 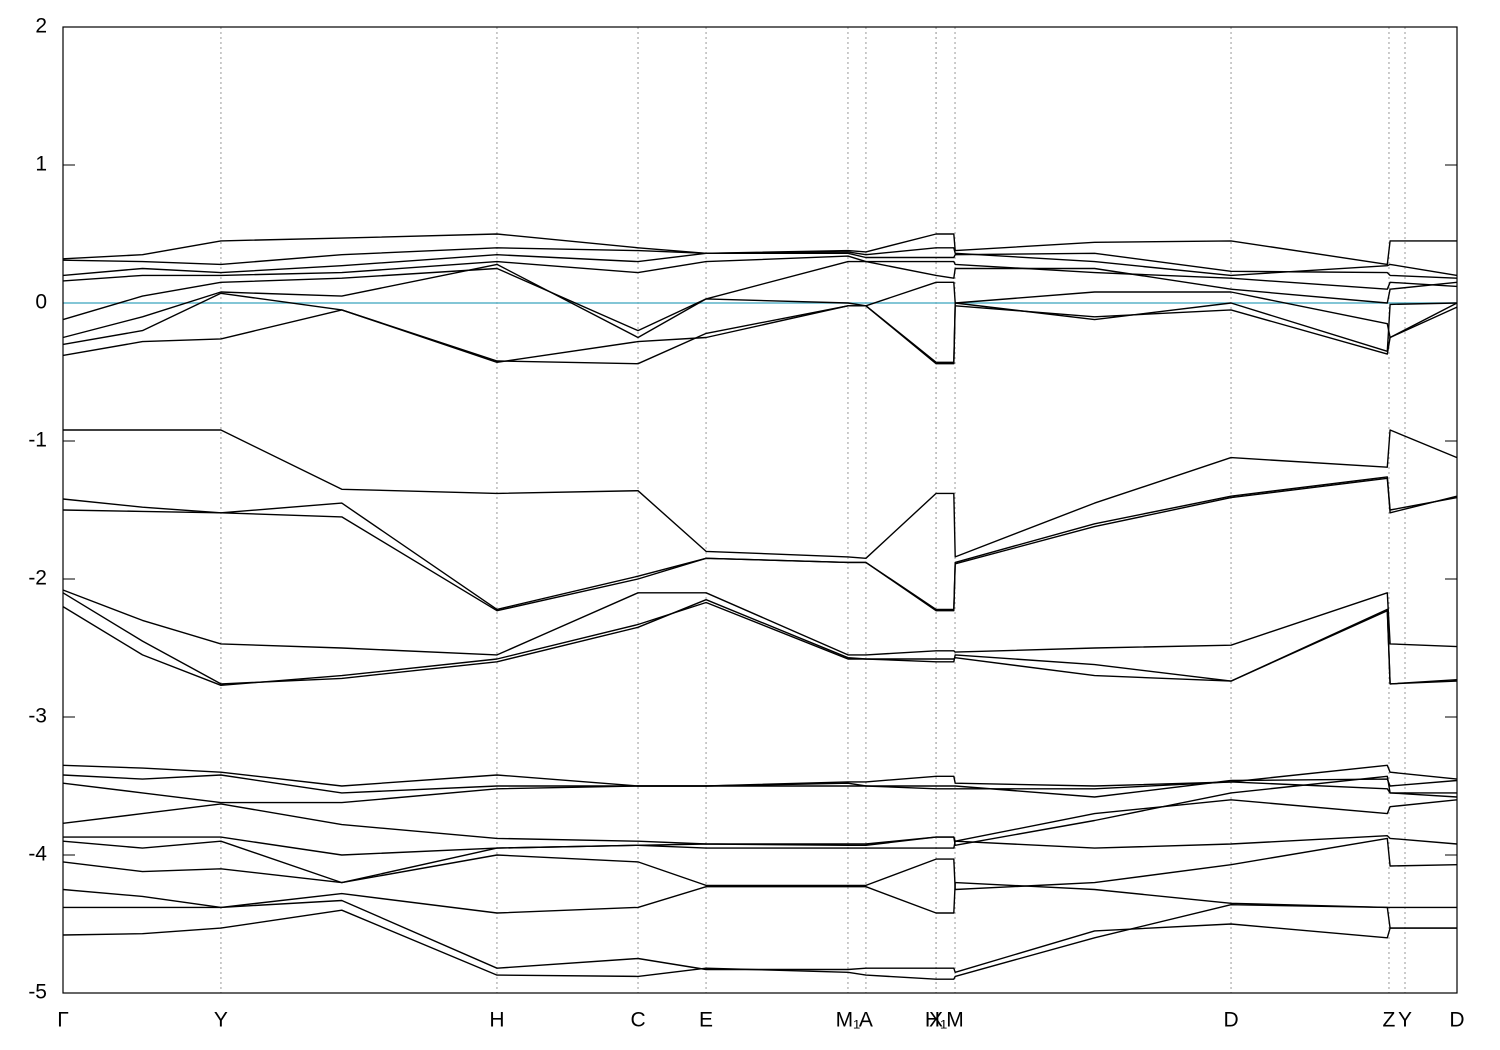 What do you see at coordinates (37, 992) in the screenshot?
I see `y-tick-label: -5` at bounding box center [37, 992].